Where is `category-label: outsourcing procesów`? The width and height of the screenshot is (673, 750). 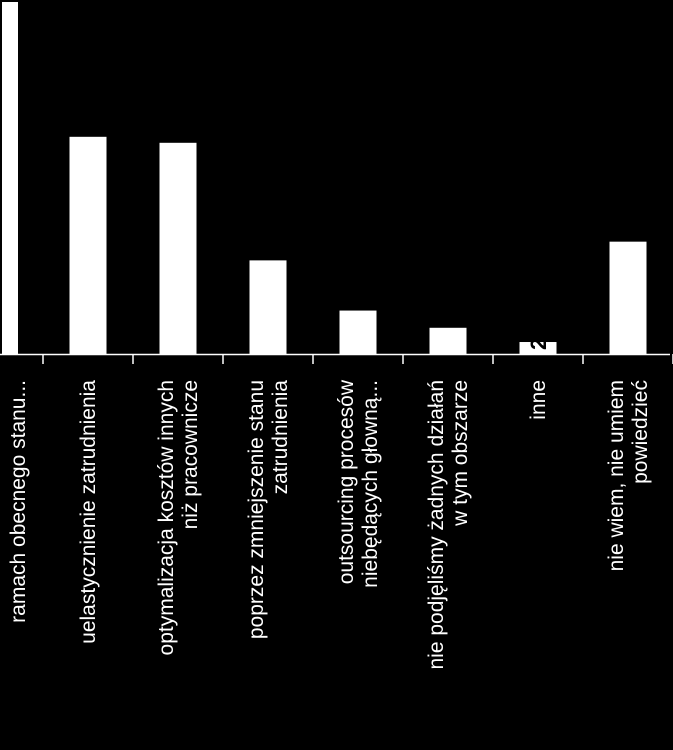
category-label: outsourcing procesów is located at coordinates (346, 481).